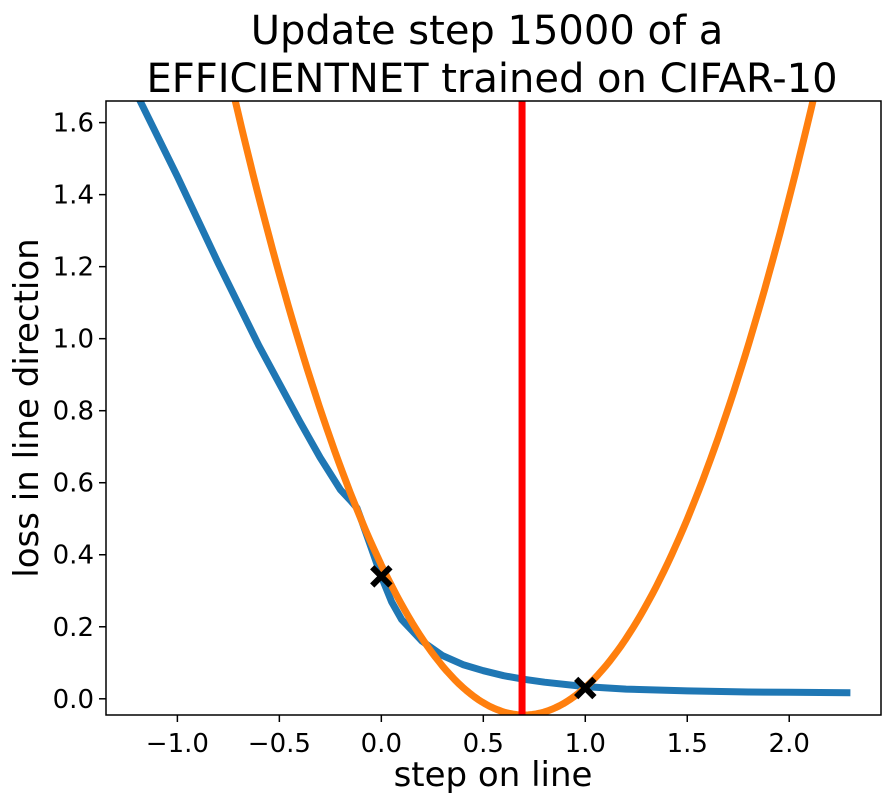  I want to click on x-tick-label: −1.0, so click(177, 744).